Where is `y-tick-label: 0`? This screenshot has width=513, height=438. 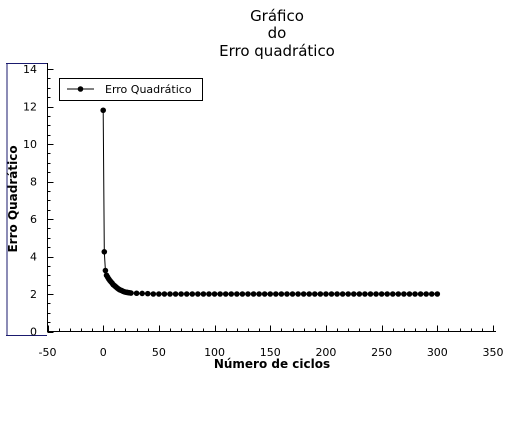
y-tick-label: 0 is located at coordinates (33, 332).